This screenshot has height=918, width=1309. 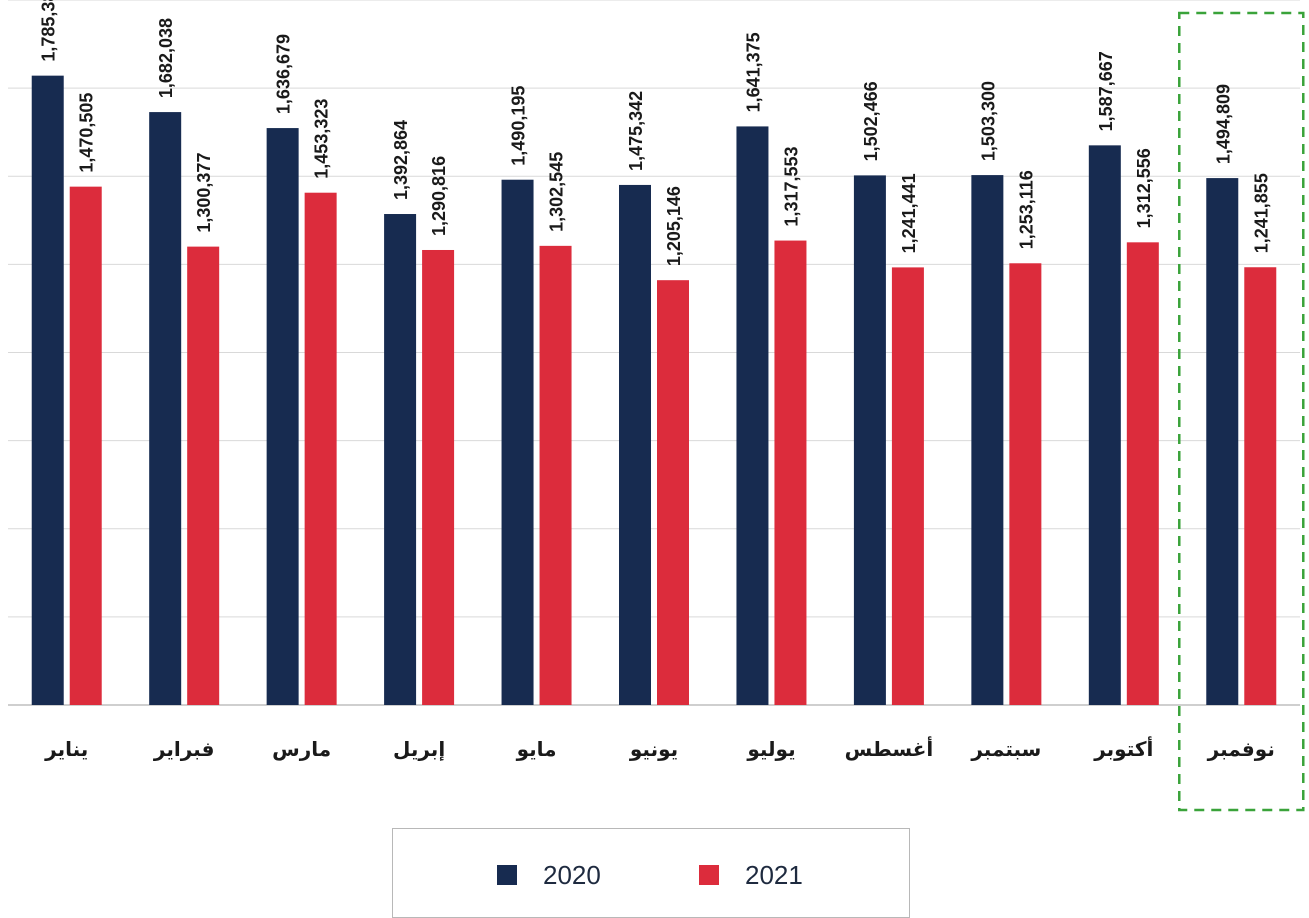 What do you see at coordinates (871, 121) in the screenshot?
I see `data-label-2020-7: 1,502,466` at bounding box center [871, 121].